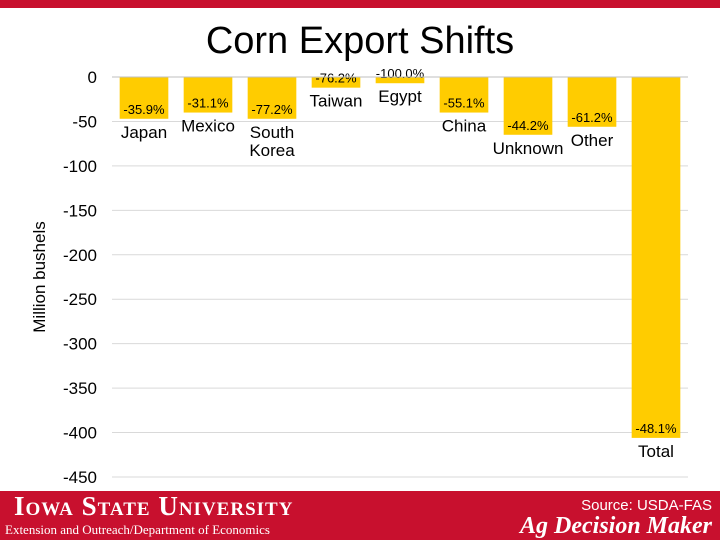 Image resolution: width=720 pixels, height=540 pixels. I want to click on category-label: Other, so click(592, 140).